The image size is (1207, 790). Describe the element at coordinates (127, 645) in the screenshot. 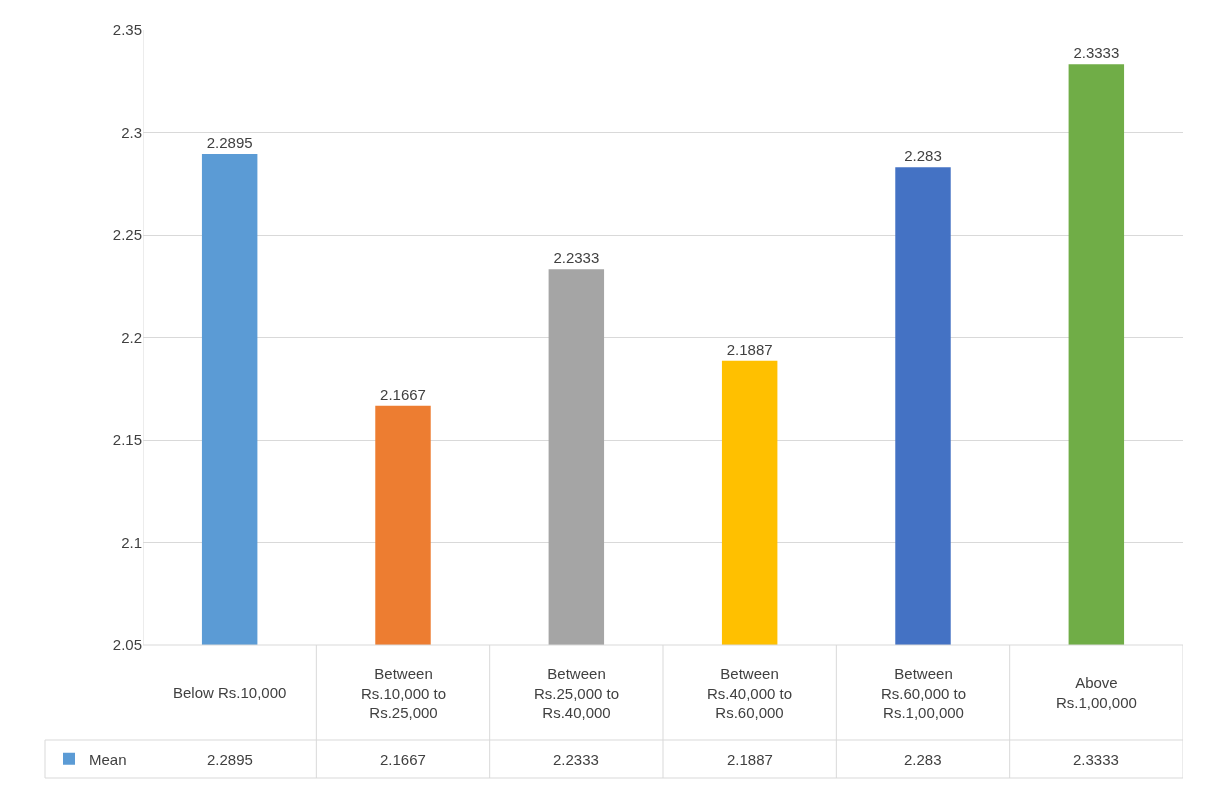

I see `y-tick-label: 2.05` at that location.